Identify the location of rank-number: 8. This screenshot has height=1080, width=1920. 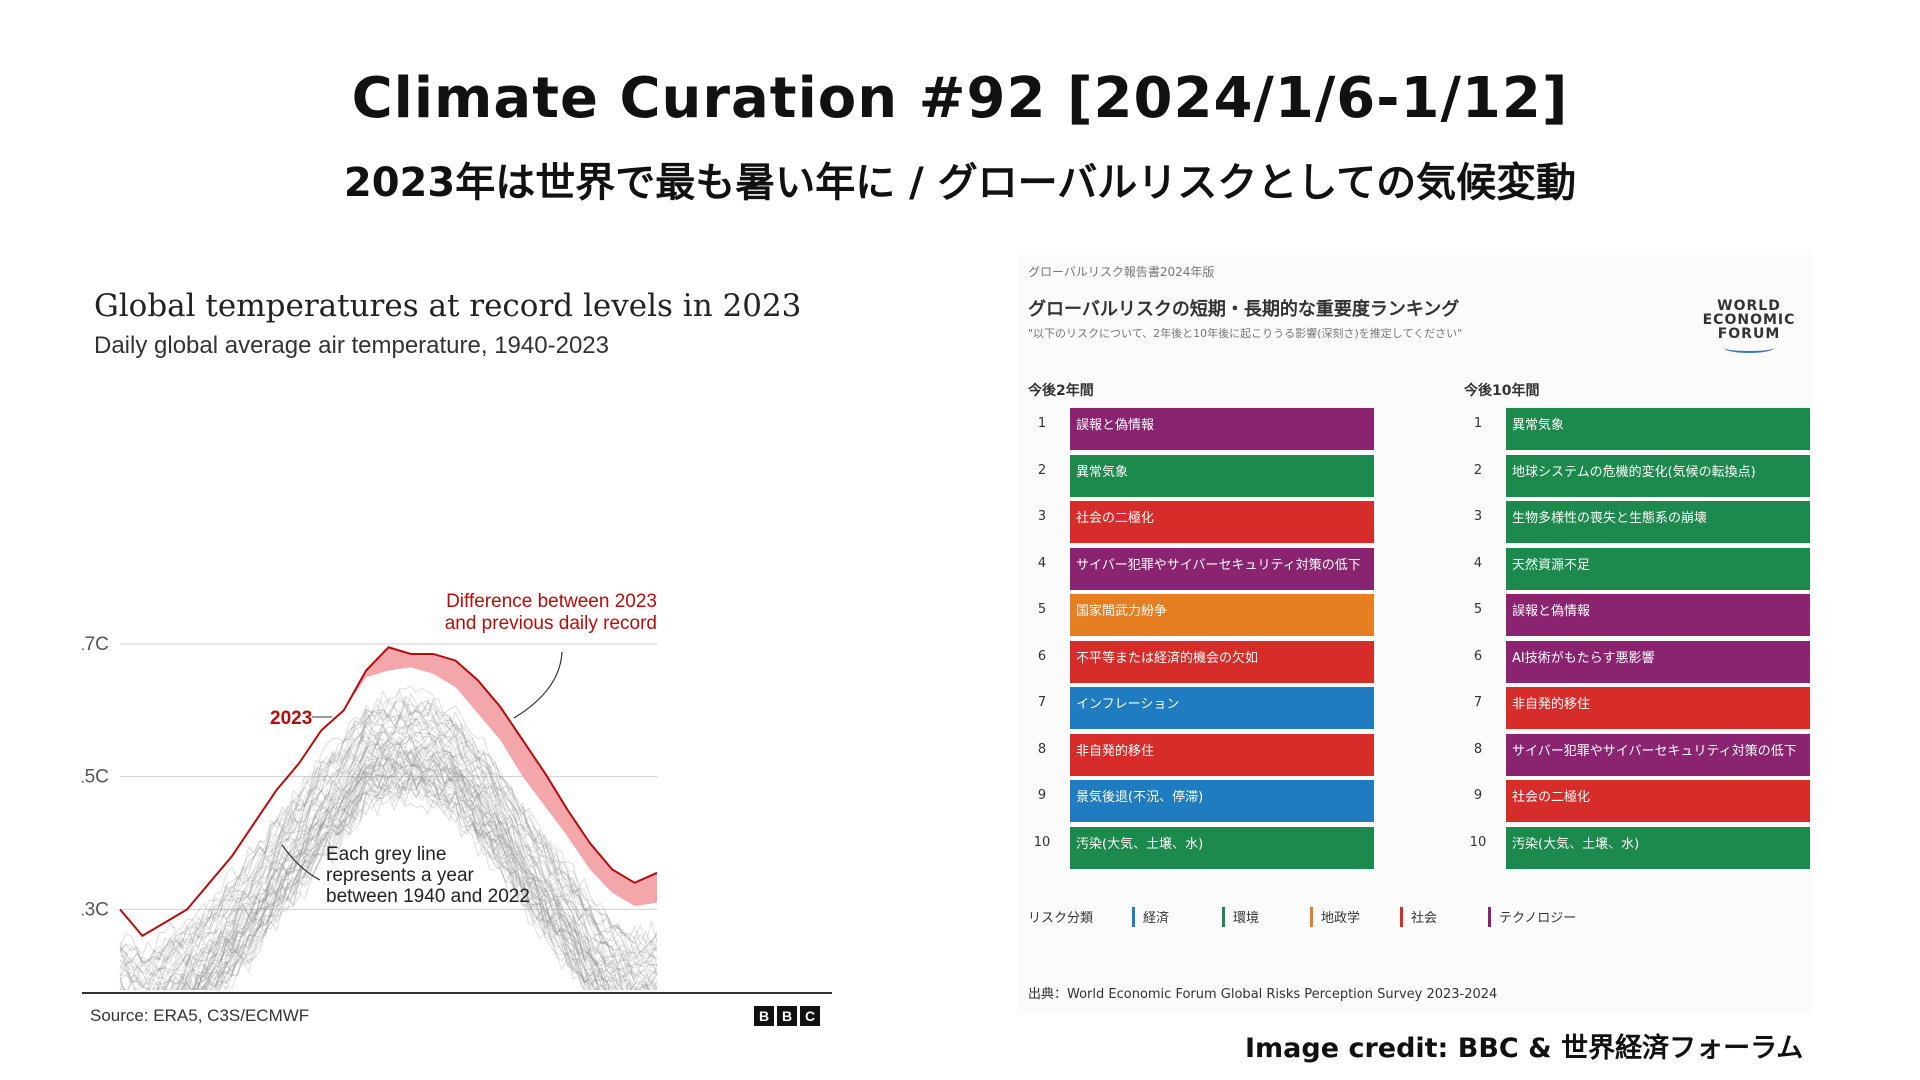
(1042, 749).